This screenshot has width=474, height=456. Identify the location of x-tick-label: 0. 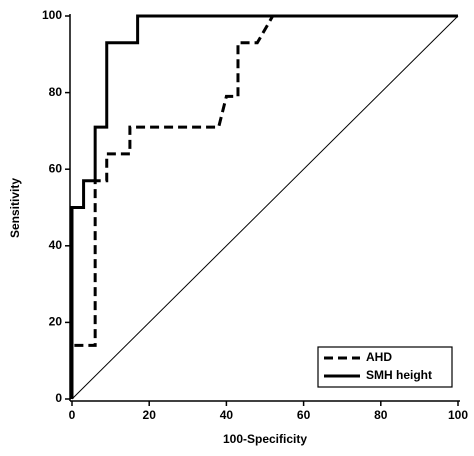
(72, 415).